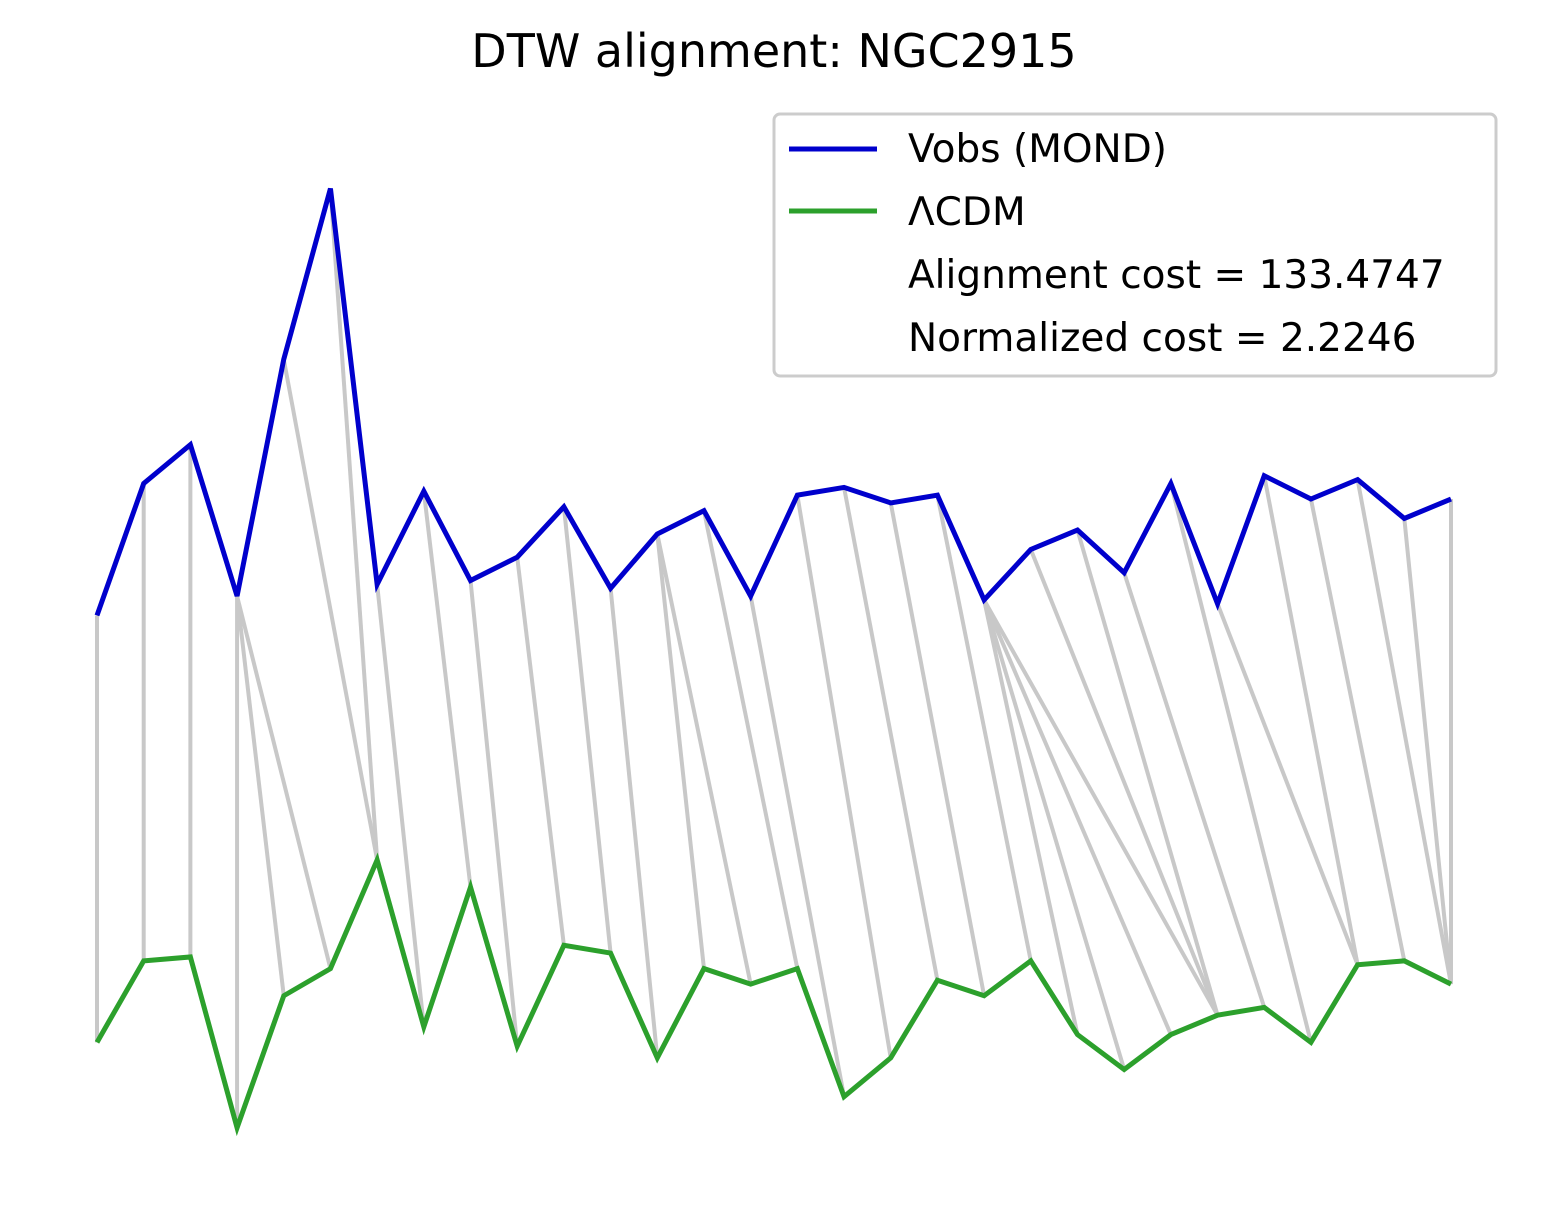 The height and width of the screenshot is (1231, 1548). Describe the element at coordinates (773, 51) in the screenshot. I see `chart-title: DTW alignment: NGC2915` at that location.